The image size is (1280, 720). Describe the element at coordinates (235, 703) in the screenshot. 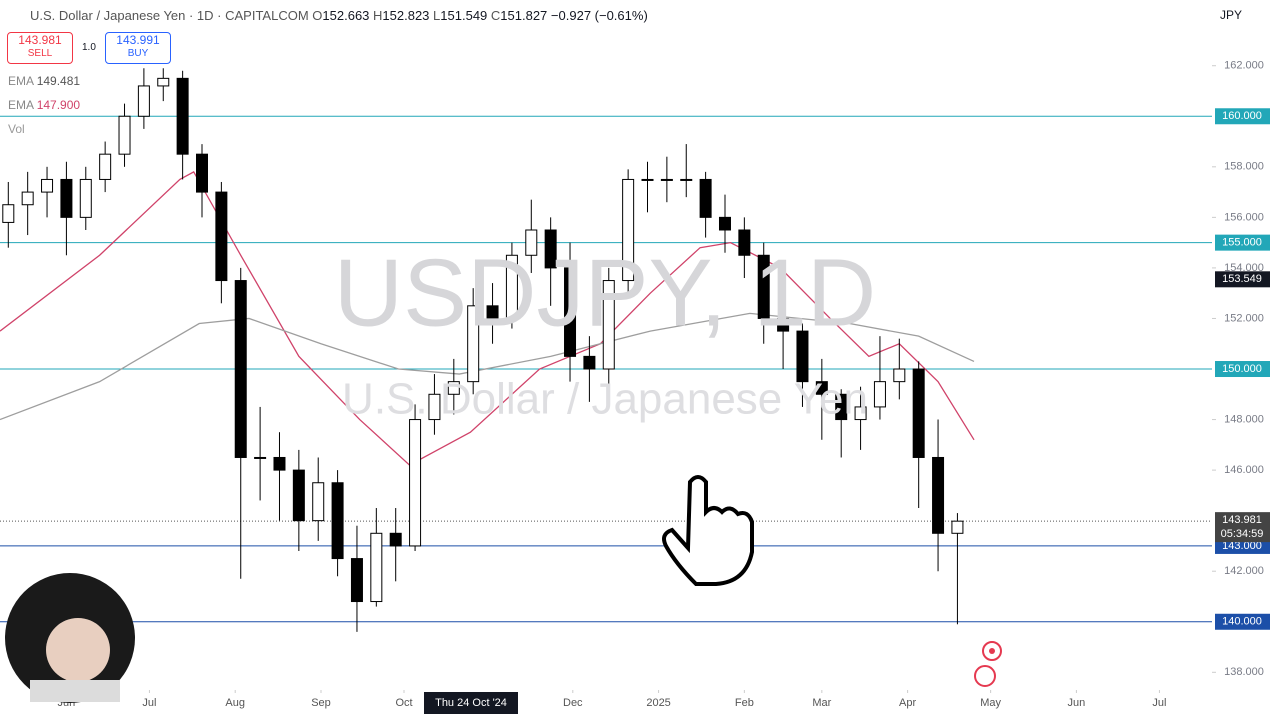

I see `x-tick-label: Aug` at that location.